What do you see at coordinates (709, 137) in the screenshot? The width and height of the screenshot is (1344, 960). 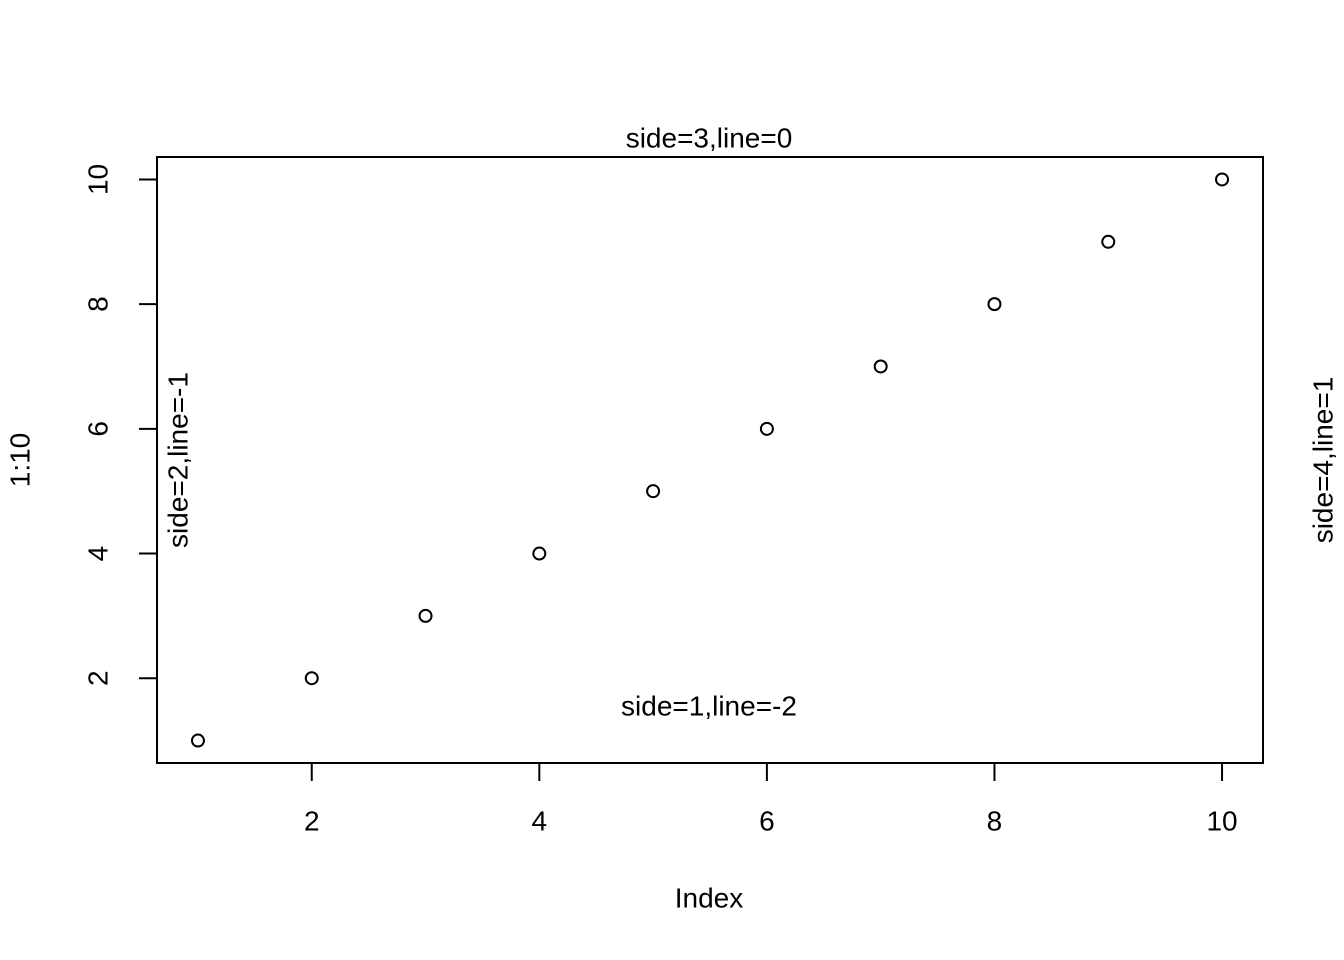 I see `annotation: side=3,line=0` at bounding box center [709, 137].